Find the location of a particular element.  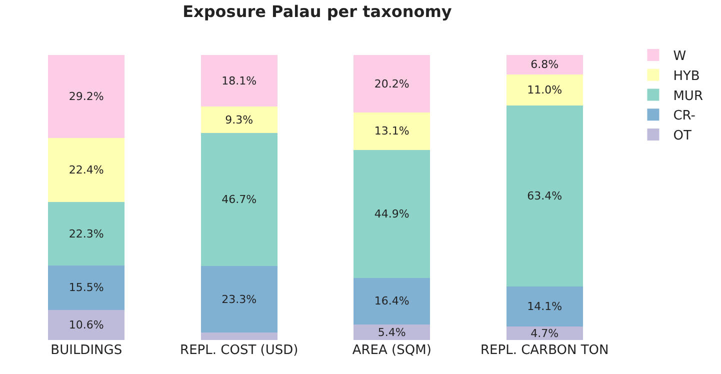

x-tick-label: BUILDINGS is located at coordinates (86, 350).